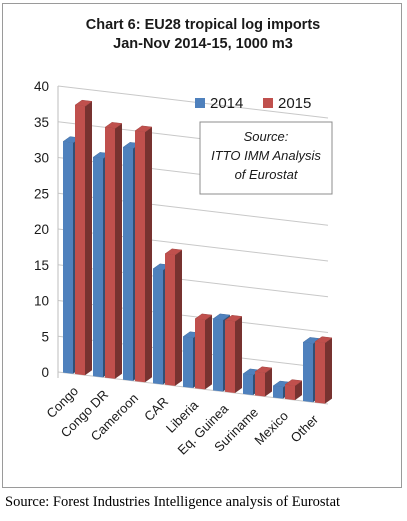 The image size is (407, 521). Describe the element at coordinates (41, 86) in the screenshot. I see `y-tick-label: 40` at that location.